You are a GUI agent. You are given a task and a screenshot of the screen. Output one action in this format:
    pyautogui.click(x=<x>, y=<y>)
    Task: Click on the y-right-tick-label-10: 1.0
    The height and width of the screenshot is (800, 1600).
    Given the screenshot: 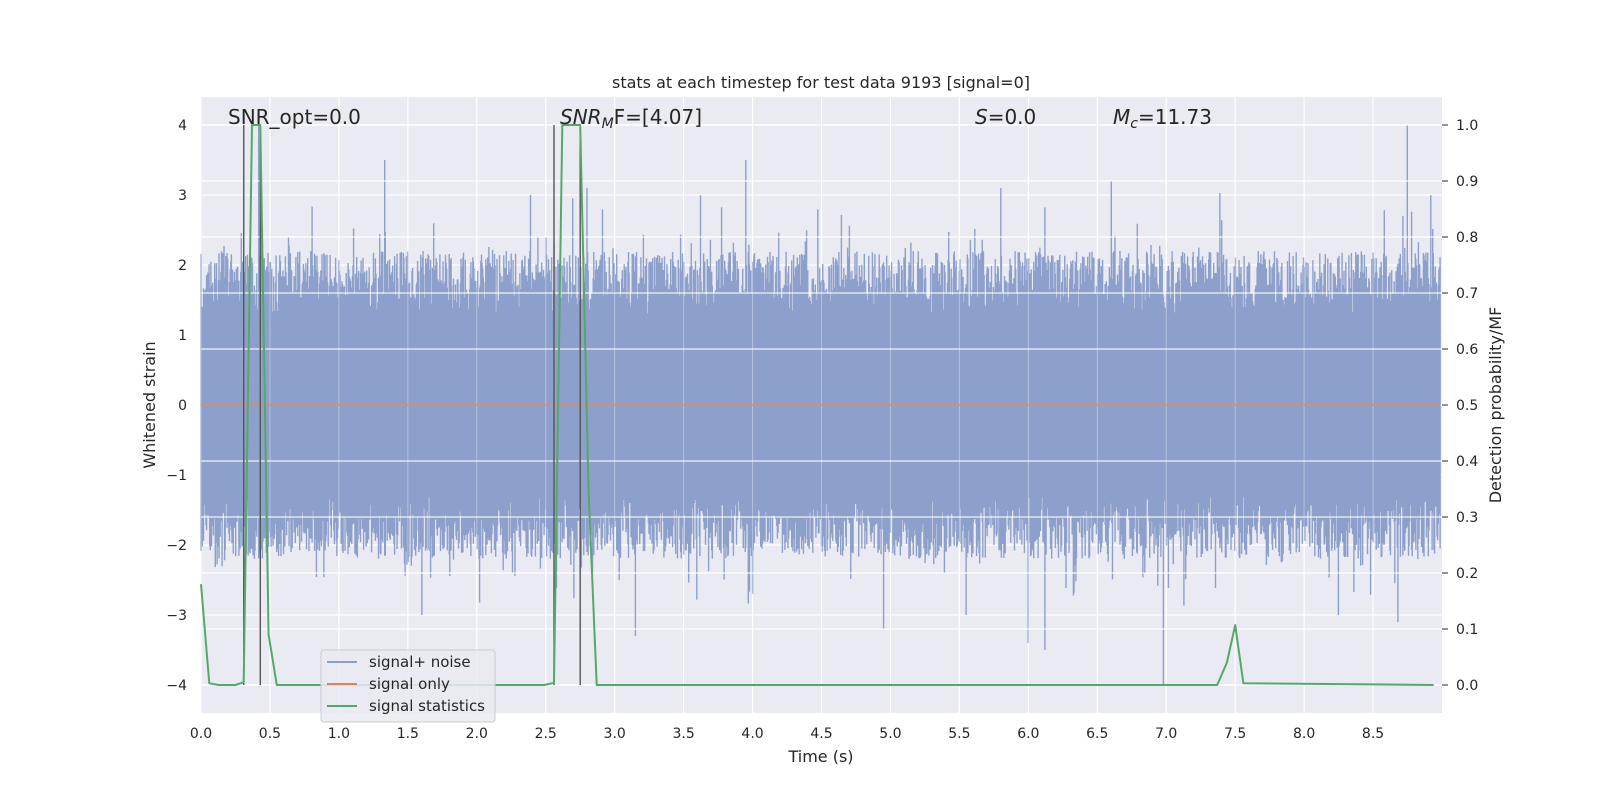 What is the action you would take?
    pyautogui.click(x=1467, y=126)
    